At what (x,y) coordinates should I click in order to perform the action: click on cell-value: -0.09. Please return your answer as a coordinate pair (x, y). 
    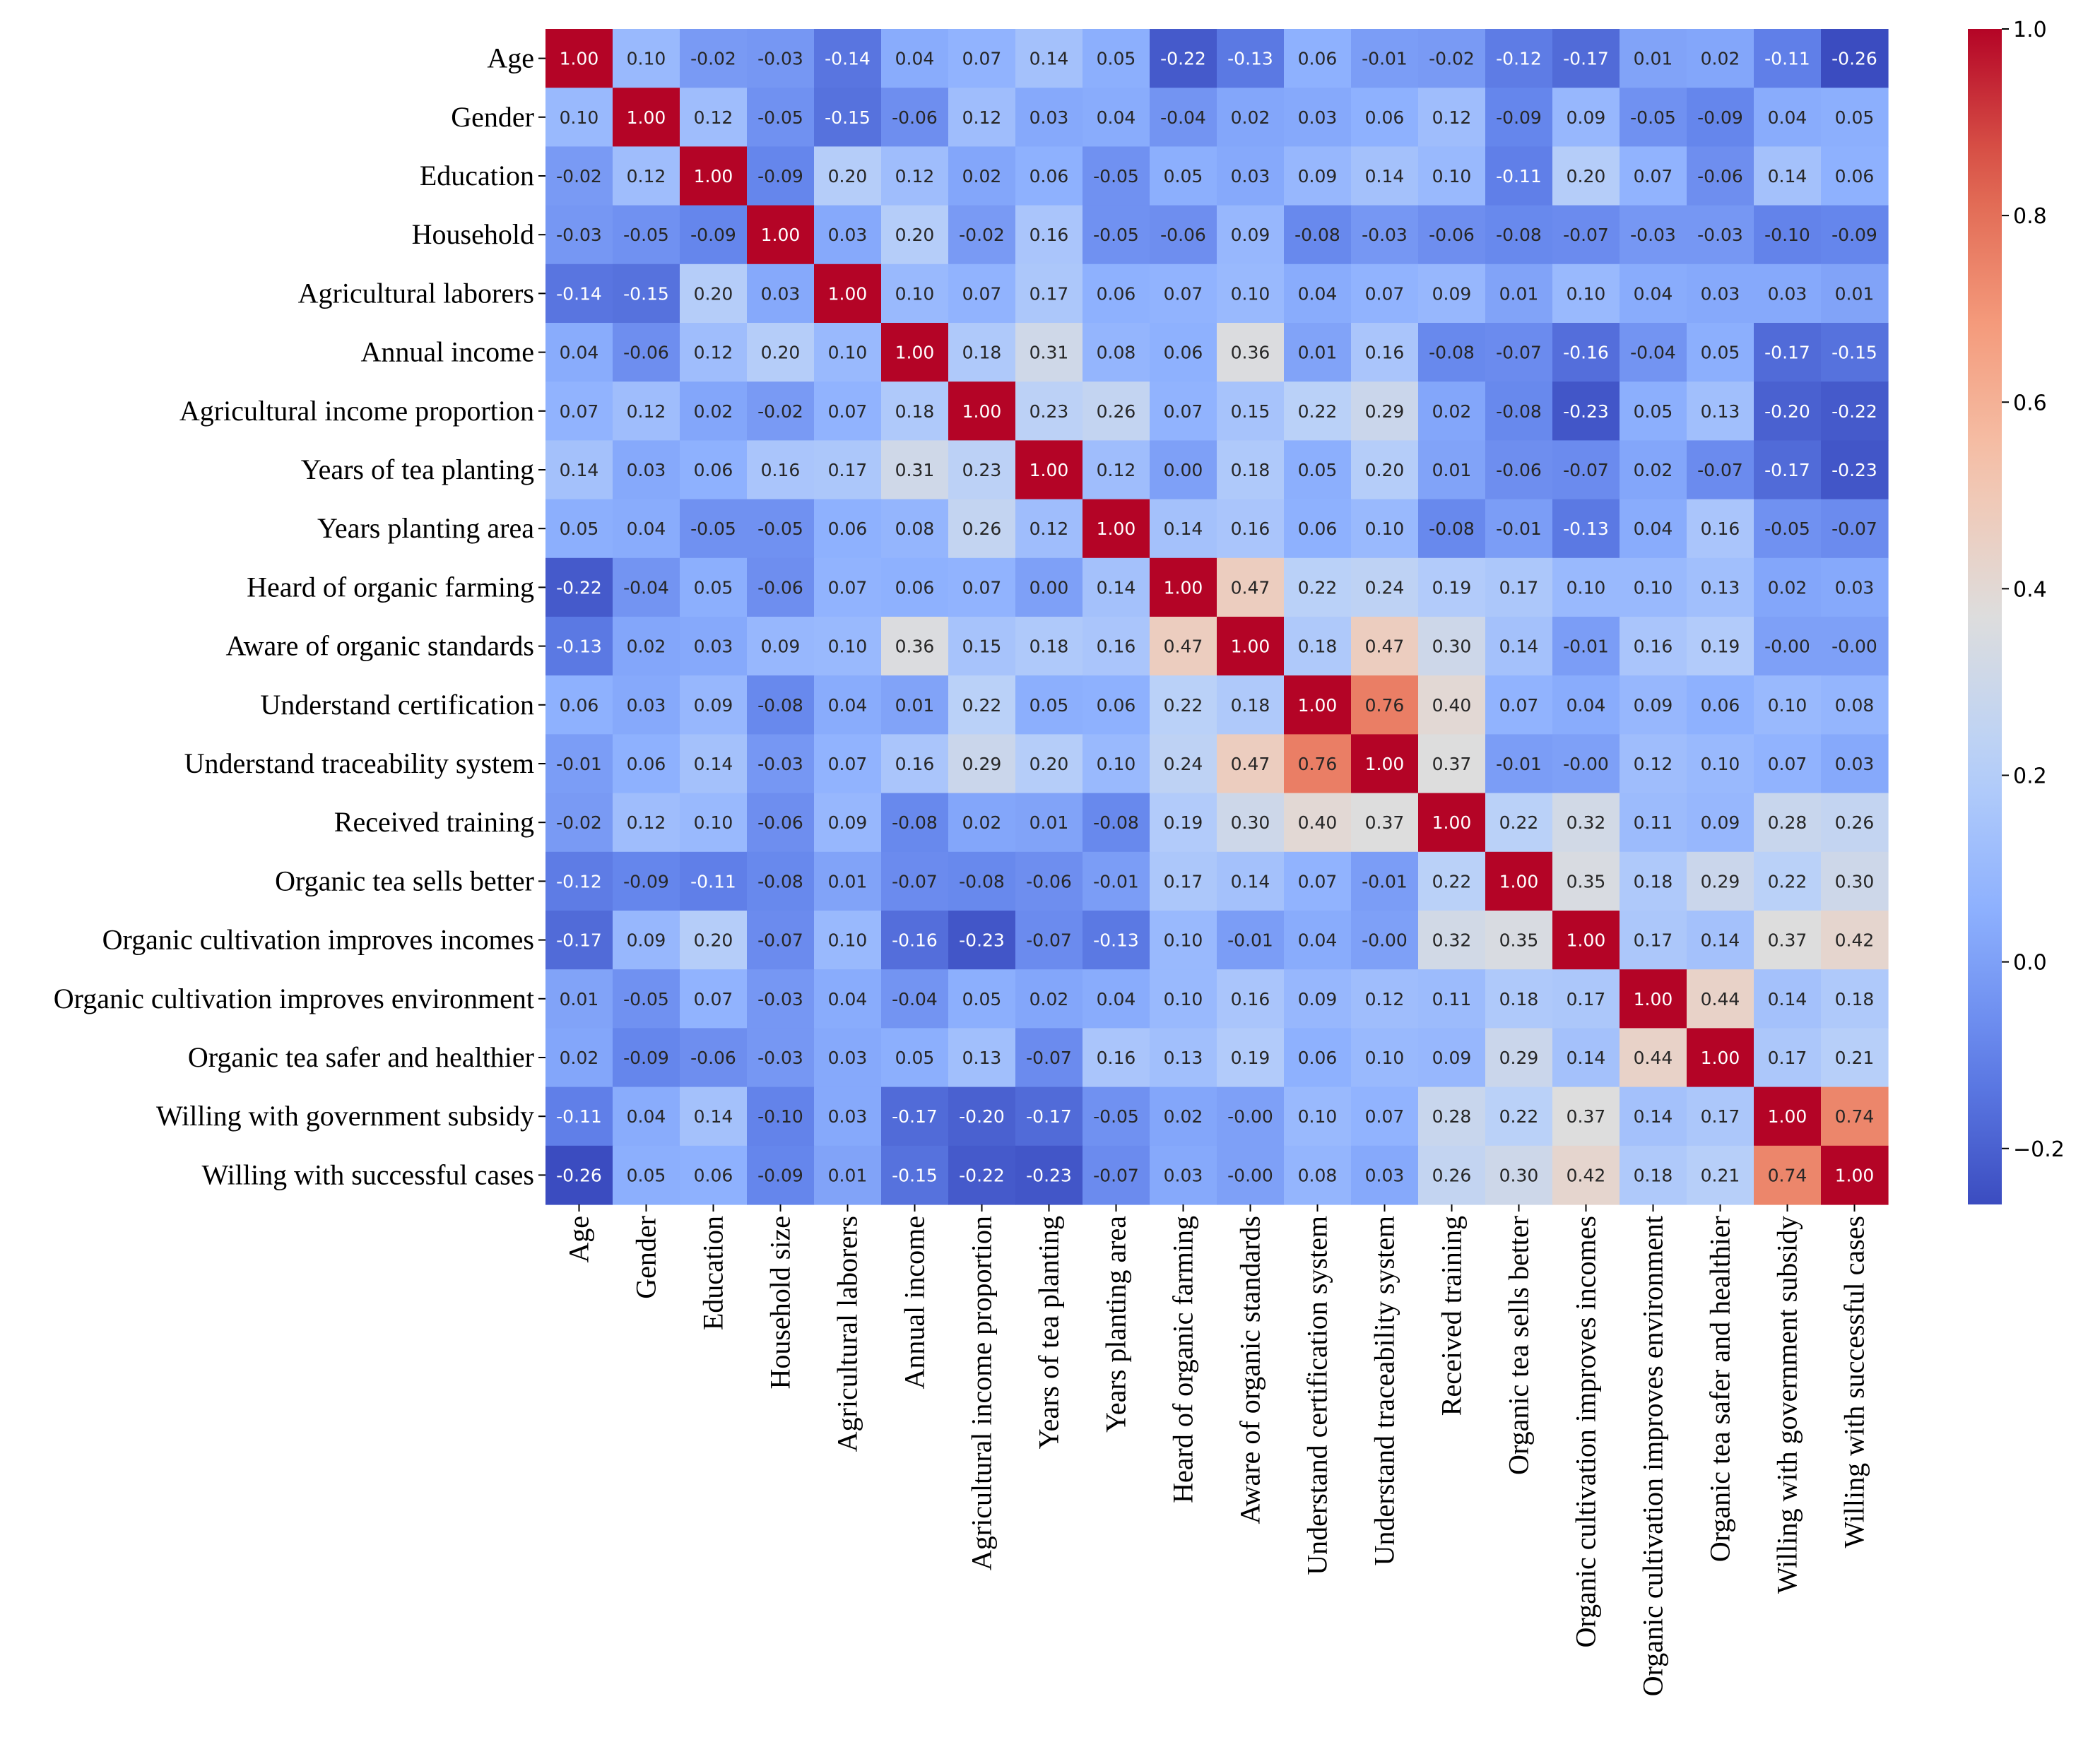
    Looking at the image, I should click on (646, 881).